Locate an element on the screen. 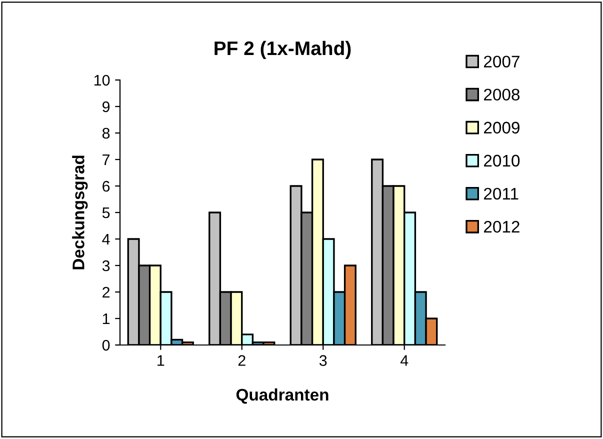  y-tick-label: 9 is located at coordinates (106, 106).